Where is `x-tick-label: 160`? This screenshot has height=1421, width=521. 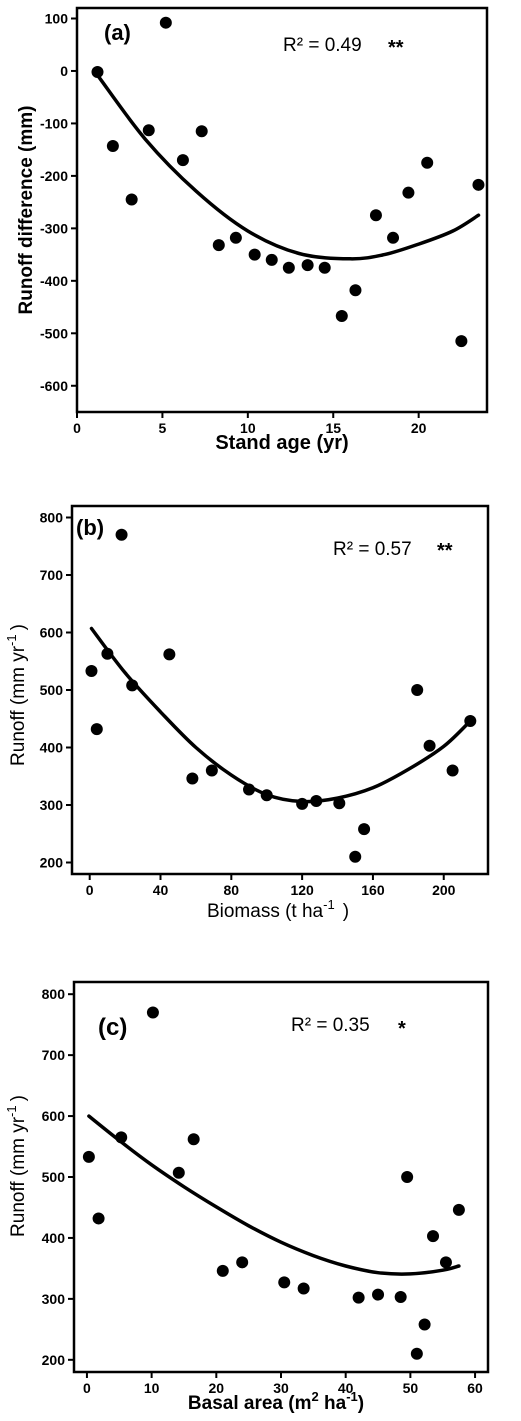
x-tick-label: 160 is located at coordinates (373, 890).